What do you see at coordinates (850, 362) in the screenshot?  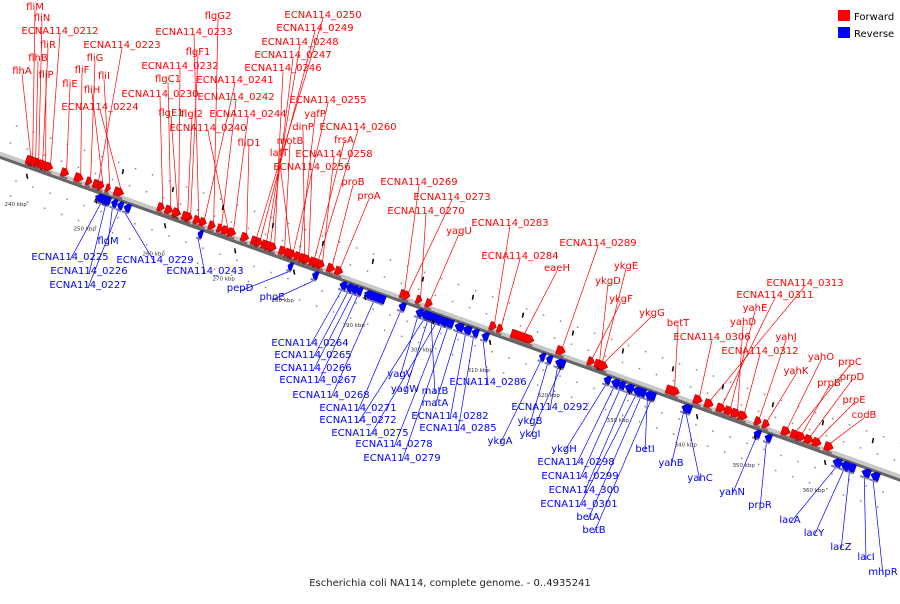 I see `forward-gene-prpc-65-label: prpC` at bounding box center [850, 362].